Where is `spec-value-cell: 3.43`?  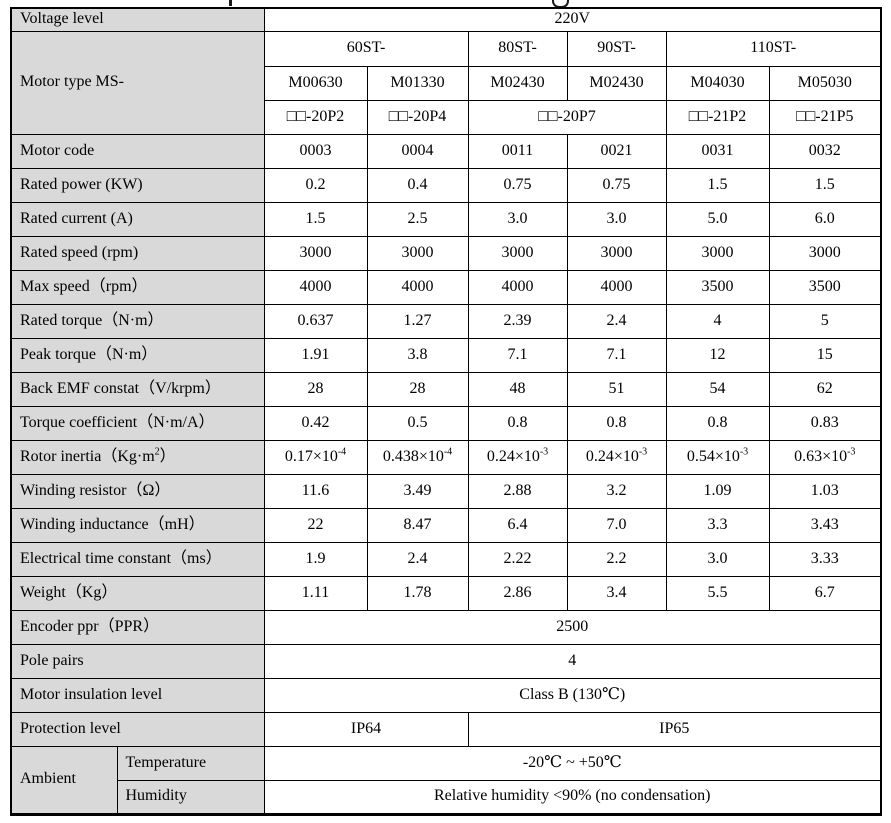
spec-value-cell: 3.43 is located at coordinates (825, 525).